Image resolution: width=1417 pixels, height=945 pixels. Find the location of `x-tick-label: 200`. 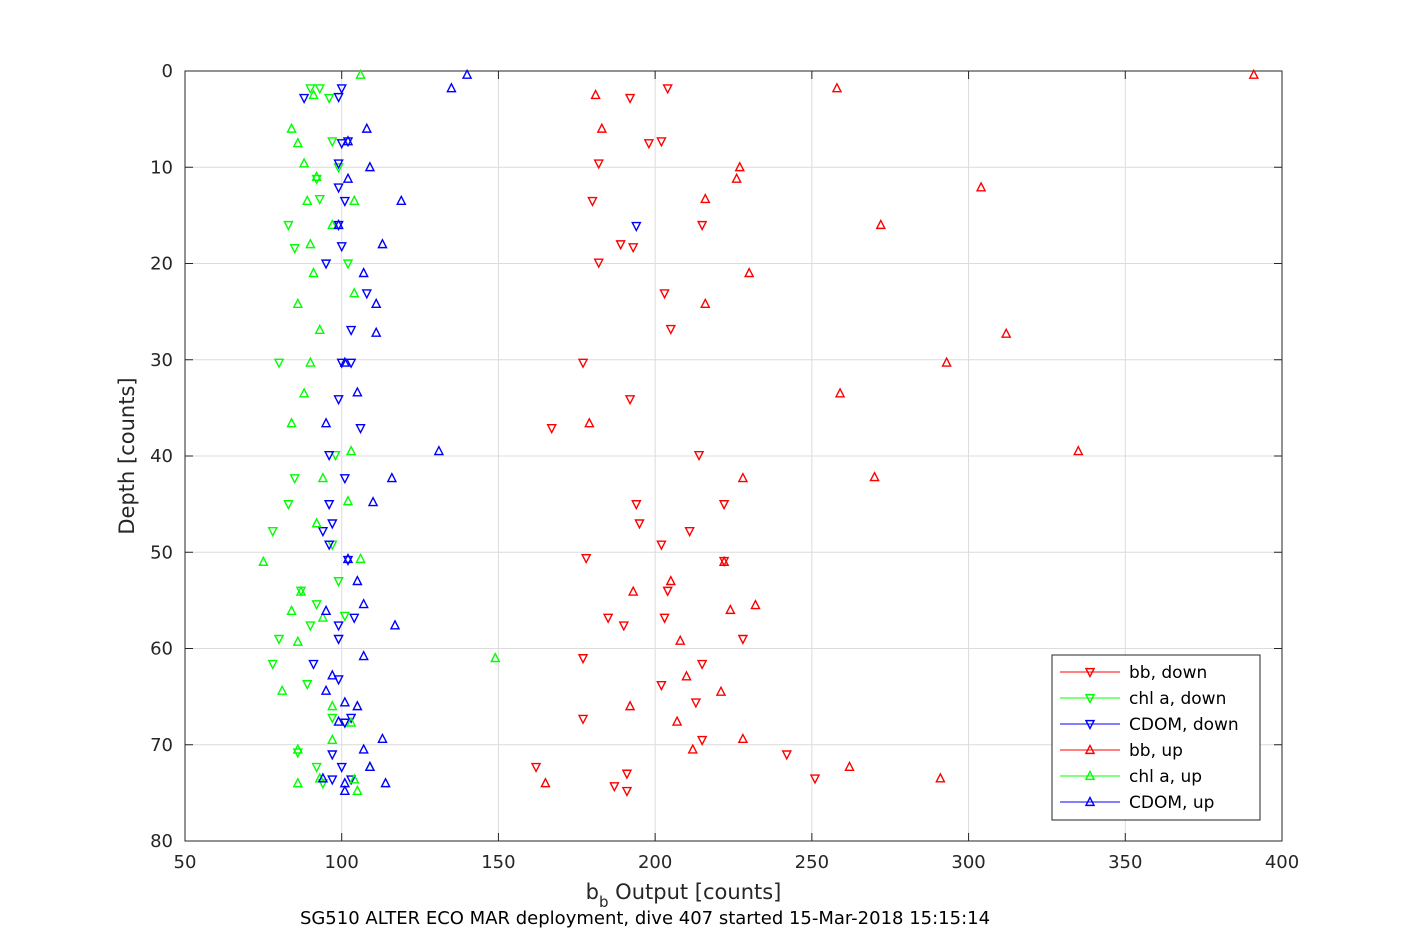

x-tick-label: 200 is located at coordinates (655, 862).